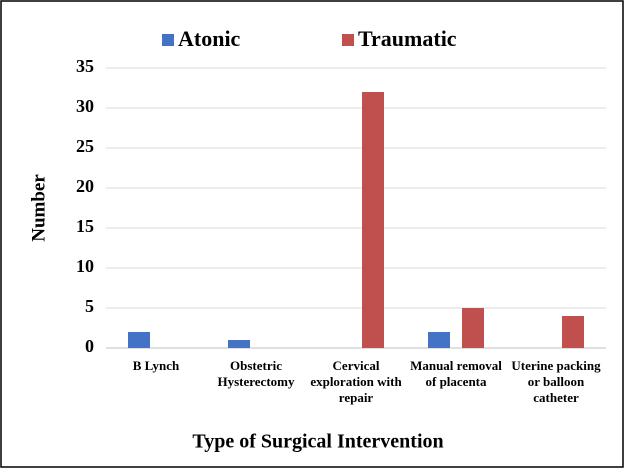 The width and height of the screenshot is (624, 468). What do you see at coordinates (85, 266) in the screenshot?
I see `y-tick-label: 10` at bounding box center [85, 266].